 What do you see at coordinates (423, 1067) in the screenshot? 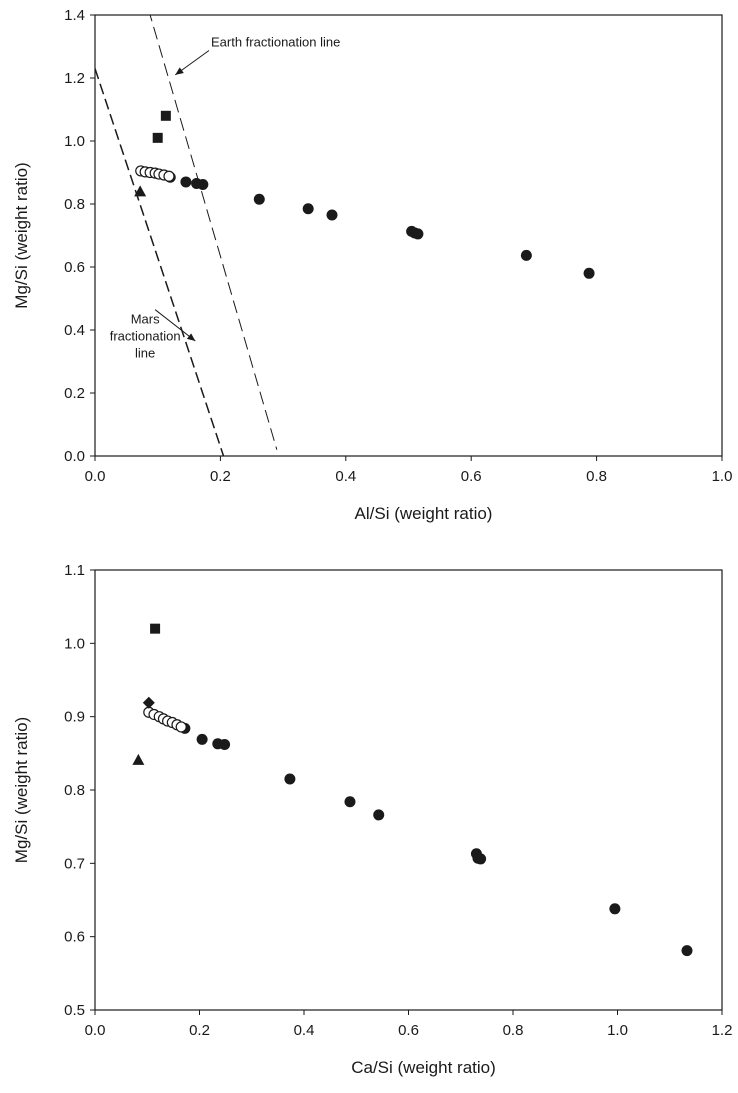
I see `x-axis-label: Ca/Si (weight ratio)` at bounding box center [423, 1067].